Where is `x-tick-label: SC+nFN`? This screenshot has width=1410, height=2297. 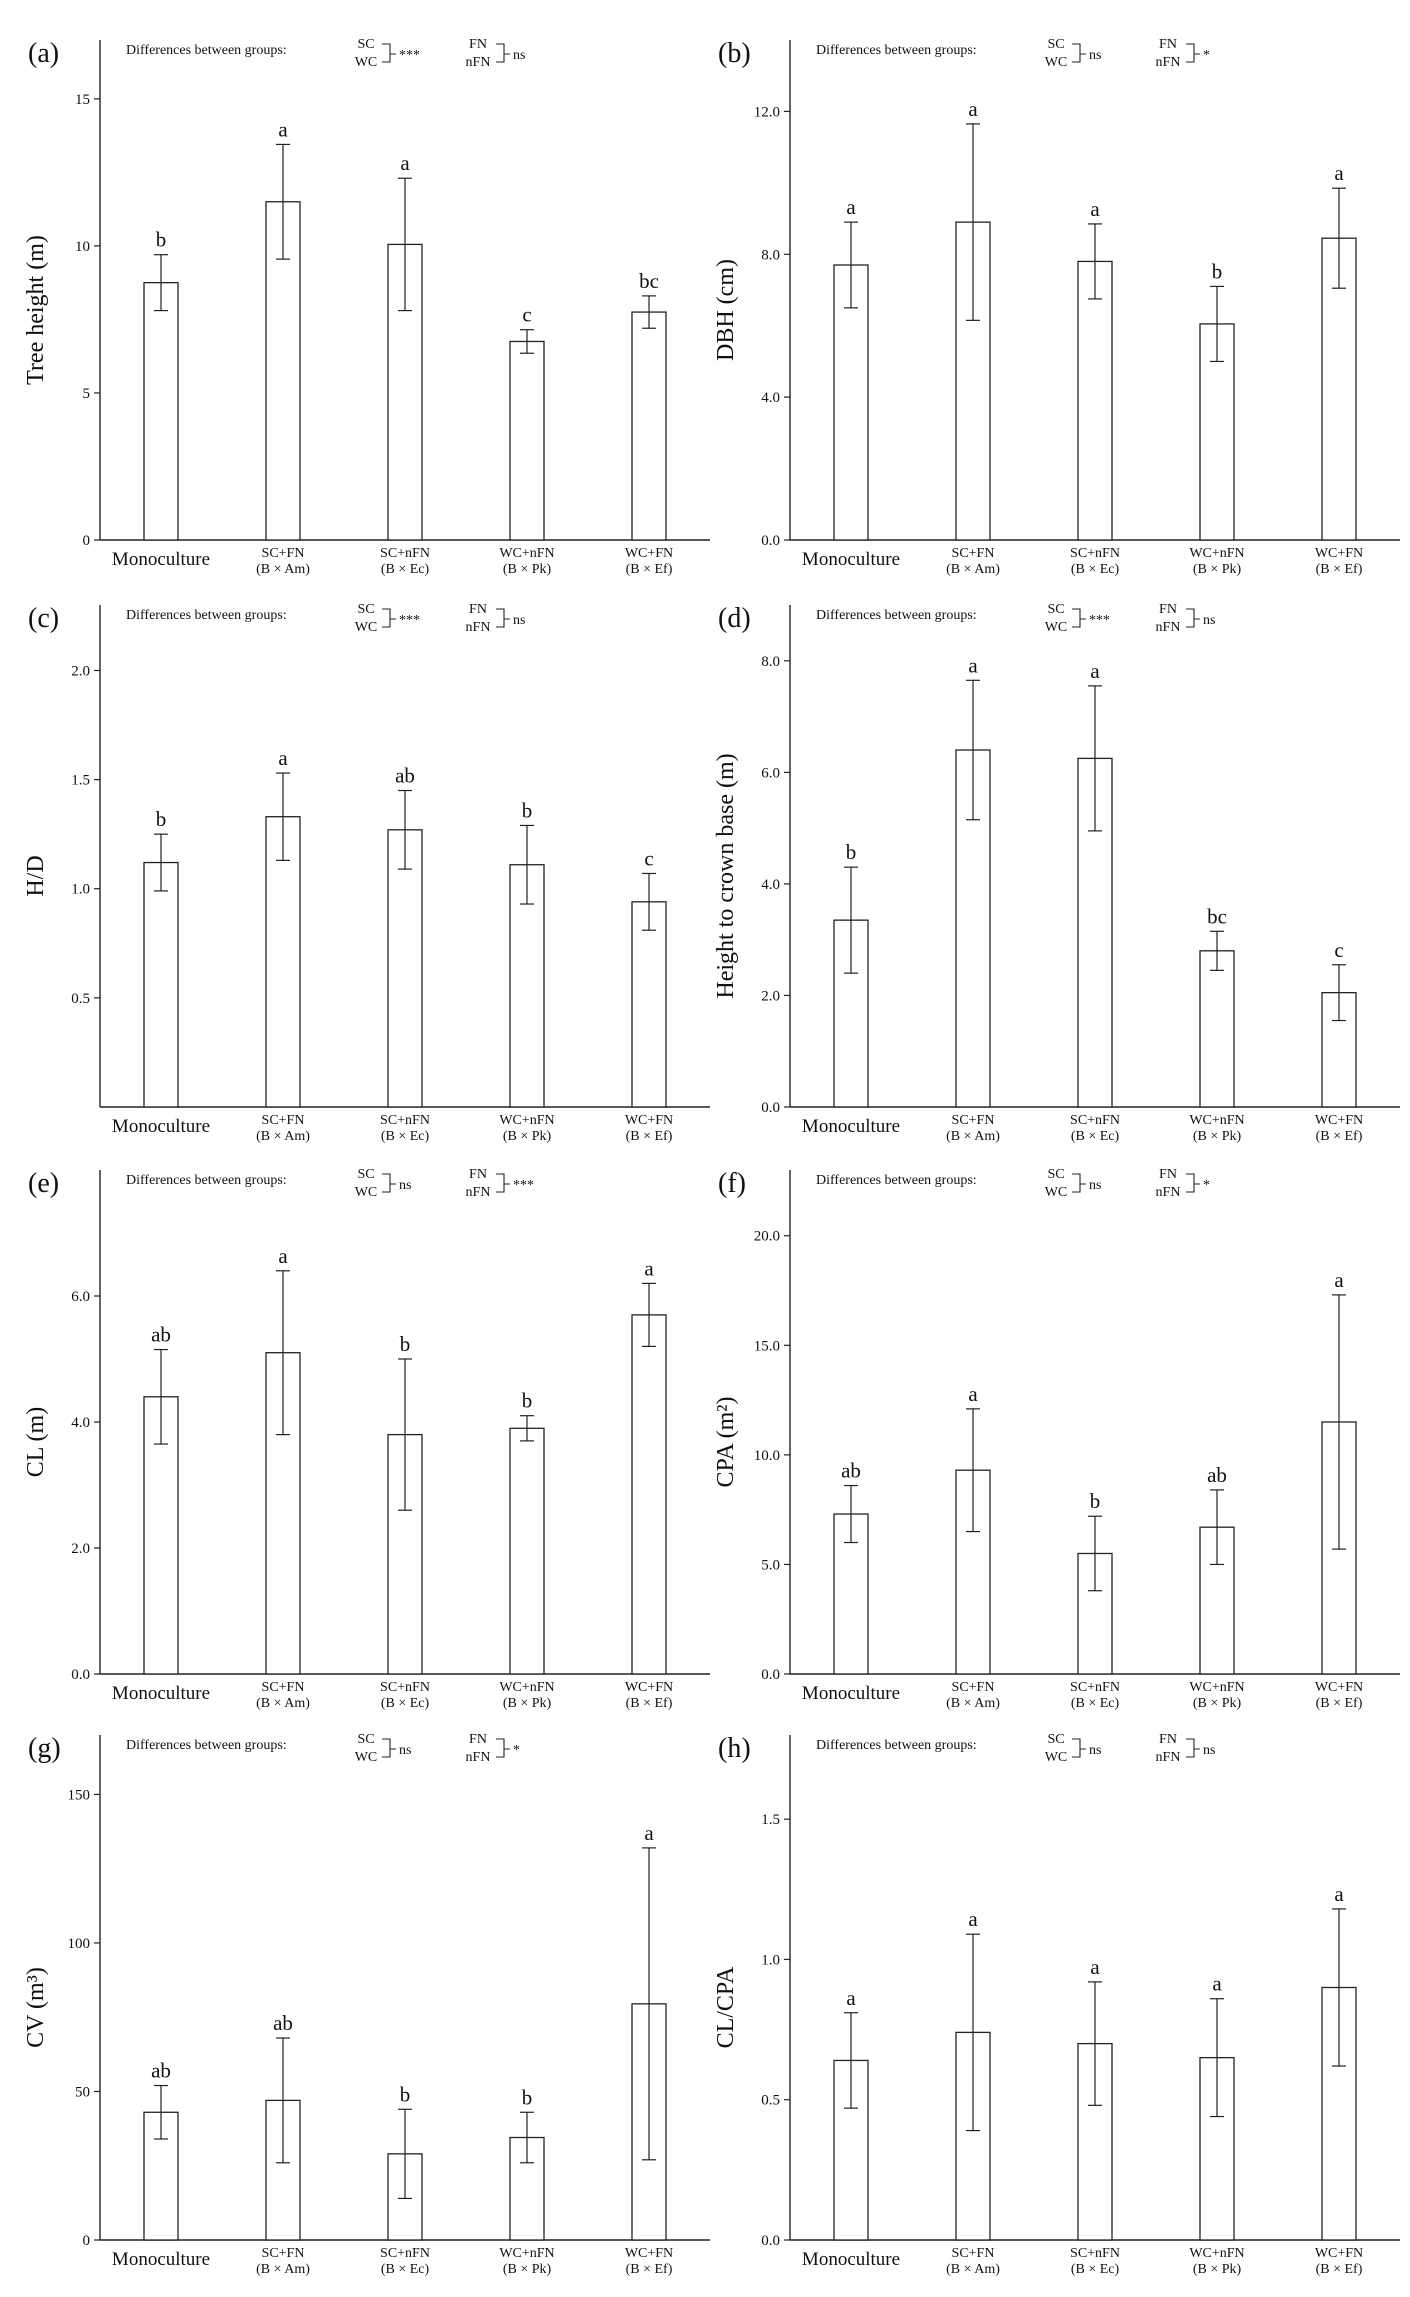
x-tick-label: SC+nFN is located at coordinates (1095, 2253).